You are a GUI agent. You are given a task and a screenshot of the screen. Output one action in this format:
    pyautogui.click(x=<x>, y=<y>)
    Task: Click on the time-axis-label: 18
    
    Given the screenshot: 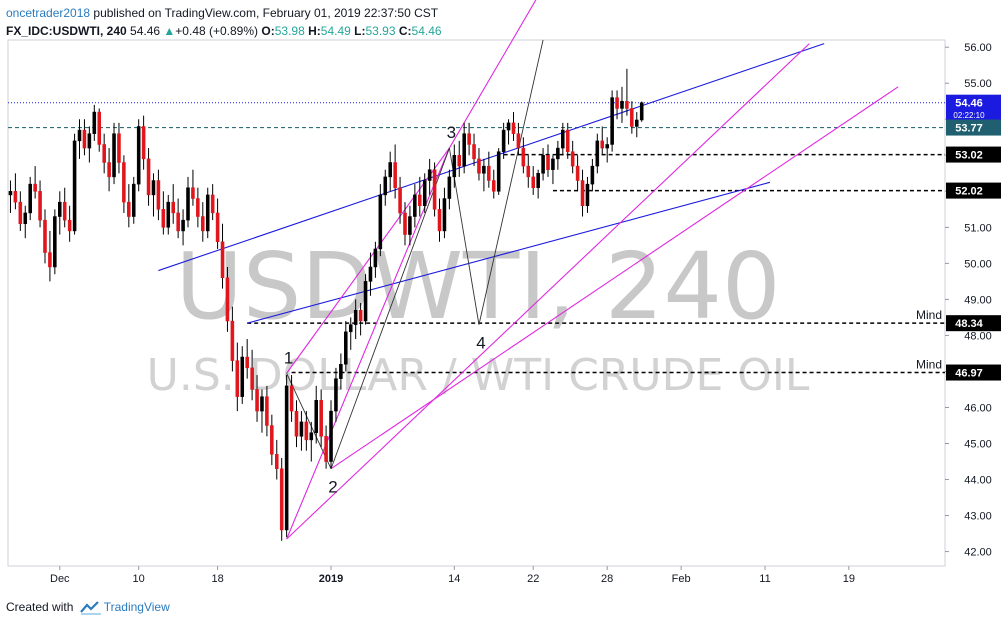 What is the action you would take?
    pyautogui.click(x=217, y=579)
    